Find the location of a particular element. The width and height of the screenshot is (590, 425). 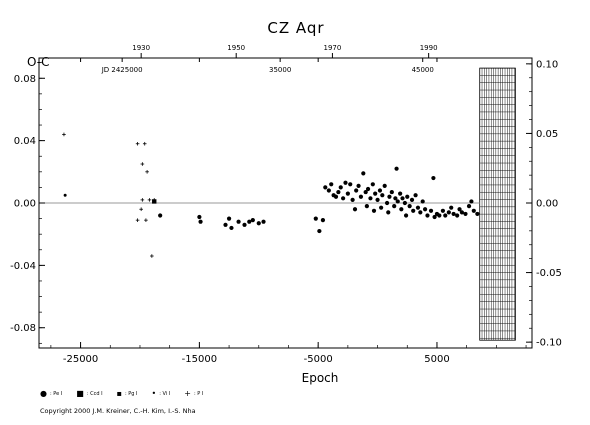

legend-symbol: ▪ is located at coordinates (119, 393).